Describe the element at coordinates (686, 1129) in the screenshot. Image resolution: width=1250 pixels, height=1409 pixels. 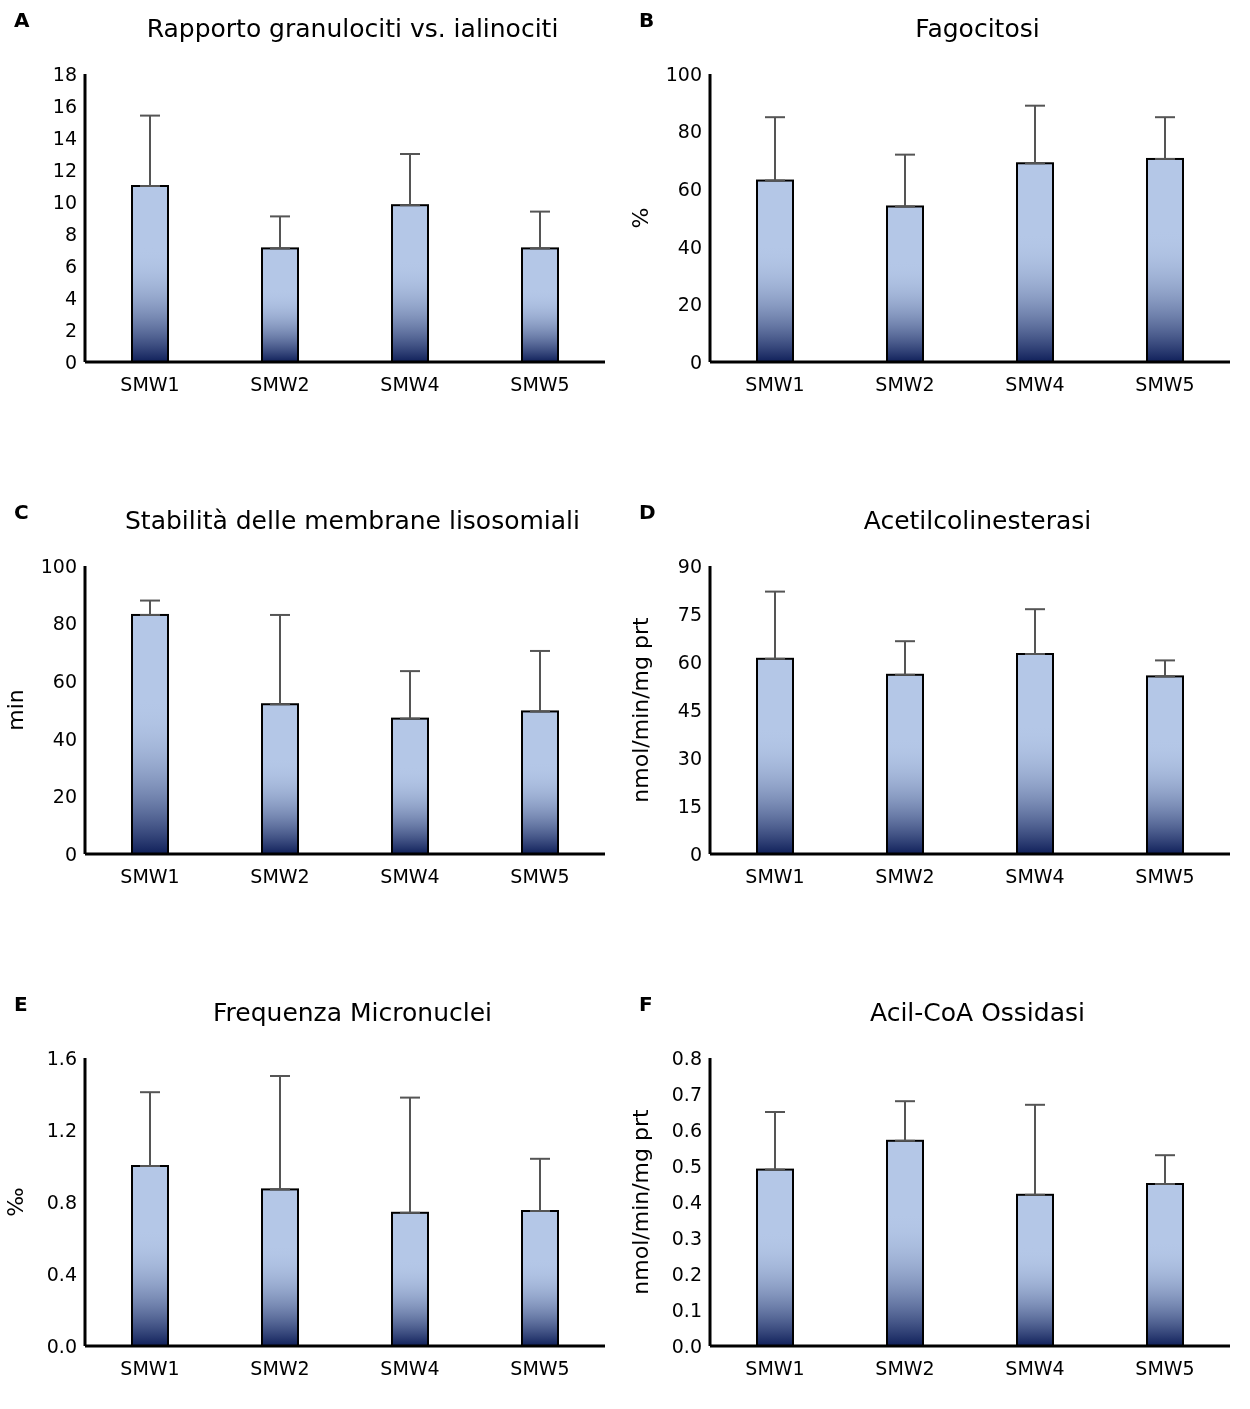
I see `y-tick-label: 0.6` at that location.